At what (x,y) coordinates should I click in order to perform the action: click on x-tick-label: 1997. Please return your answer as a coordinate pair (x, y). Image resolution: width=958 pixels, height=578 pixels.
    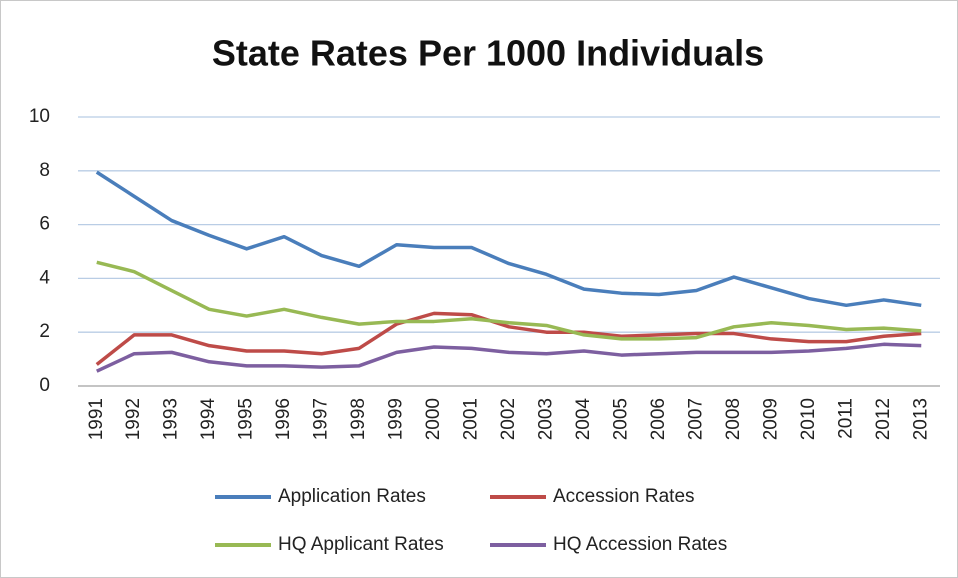
    Looking at the image, I should click on (321, 419).